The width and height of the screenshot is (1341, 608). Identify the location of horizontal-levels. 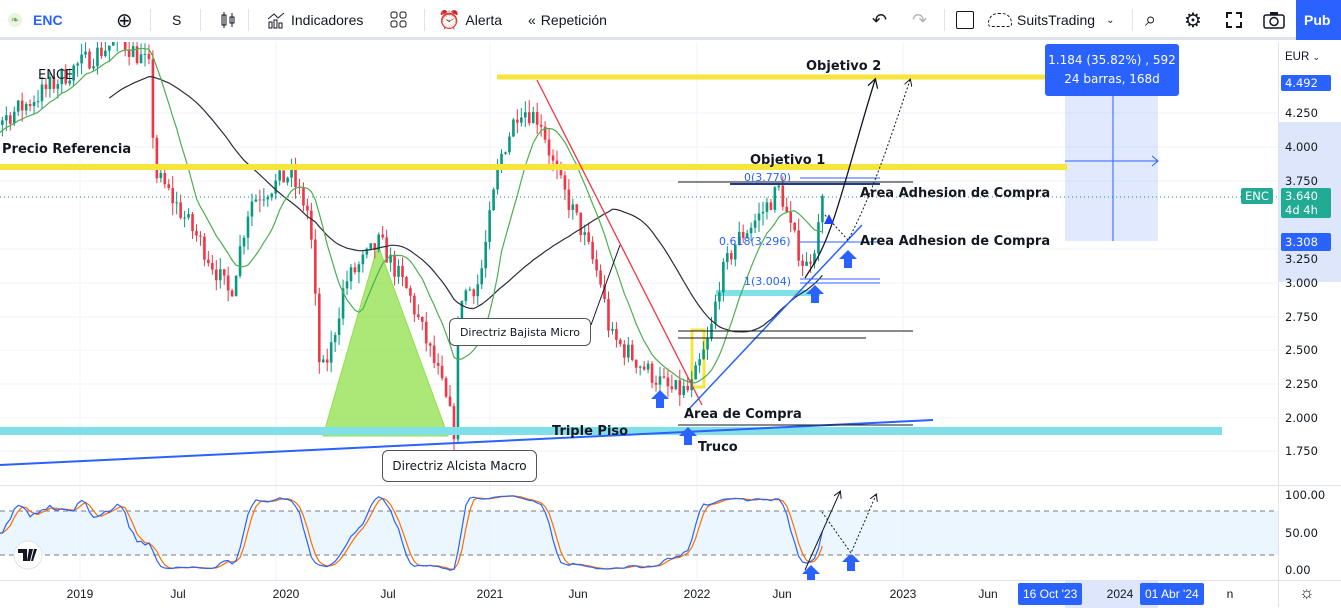
(795, 303).